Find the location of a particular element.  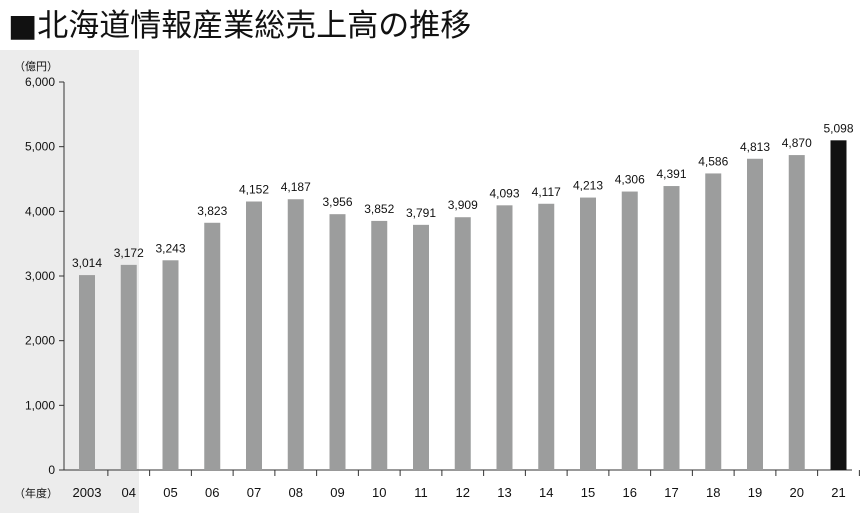

x-tick-label: 21 is located at coordinates (838, 492).